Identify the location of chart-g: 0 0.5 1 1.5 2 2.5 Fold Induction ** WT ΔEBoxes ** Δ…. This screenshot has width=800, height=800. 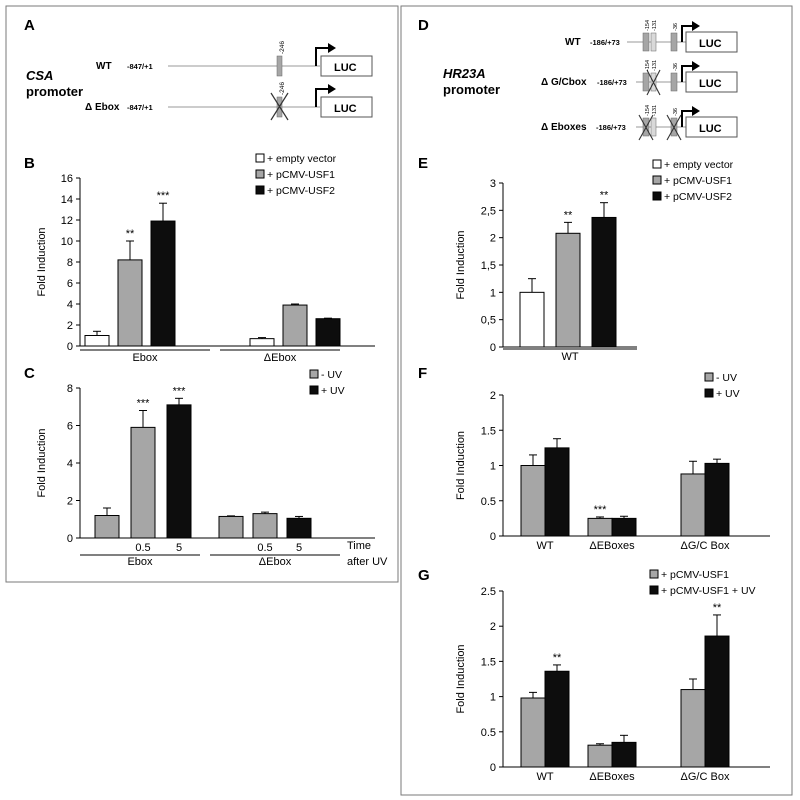
(612, 676).